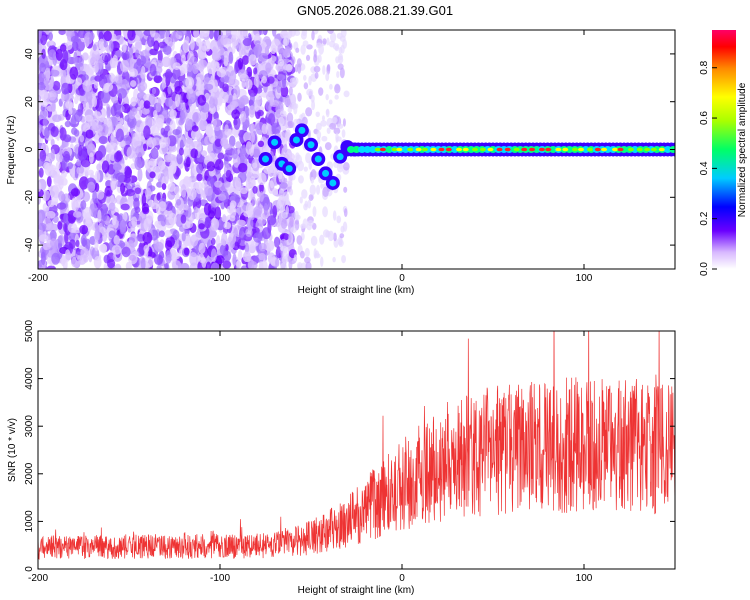 The image size is (750, 600). I want to click on colorbar-tick-label: 0.4, so click(704, 168).